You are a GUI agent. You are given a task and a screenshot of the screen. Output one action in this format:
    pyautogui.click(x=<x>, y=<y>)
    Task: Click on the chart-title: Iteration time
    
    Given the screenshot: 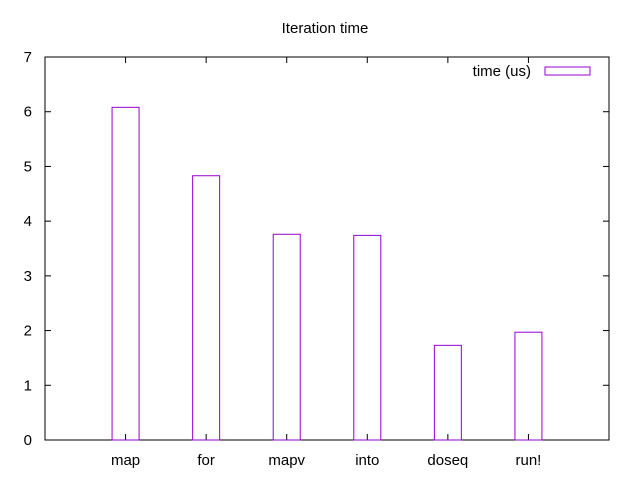 What is the action you would take?
    pyautogui.click(x=325, y=28)
    